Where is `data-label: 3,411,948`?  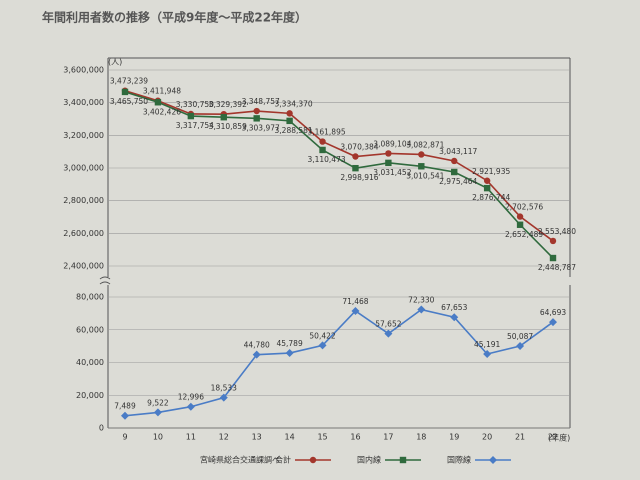 data-label: 3,411,948 is located at coordinates (162, 91).